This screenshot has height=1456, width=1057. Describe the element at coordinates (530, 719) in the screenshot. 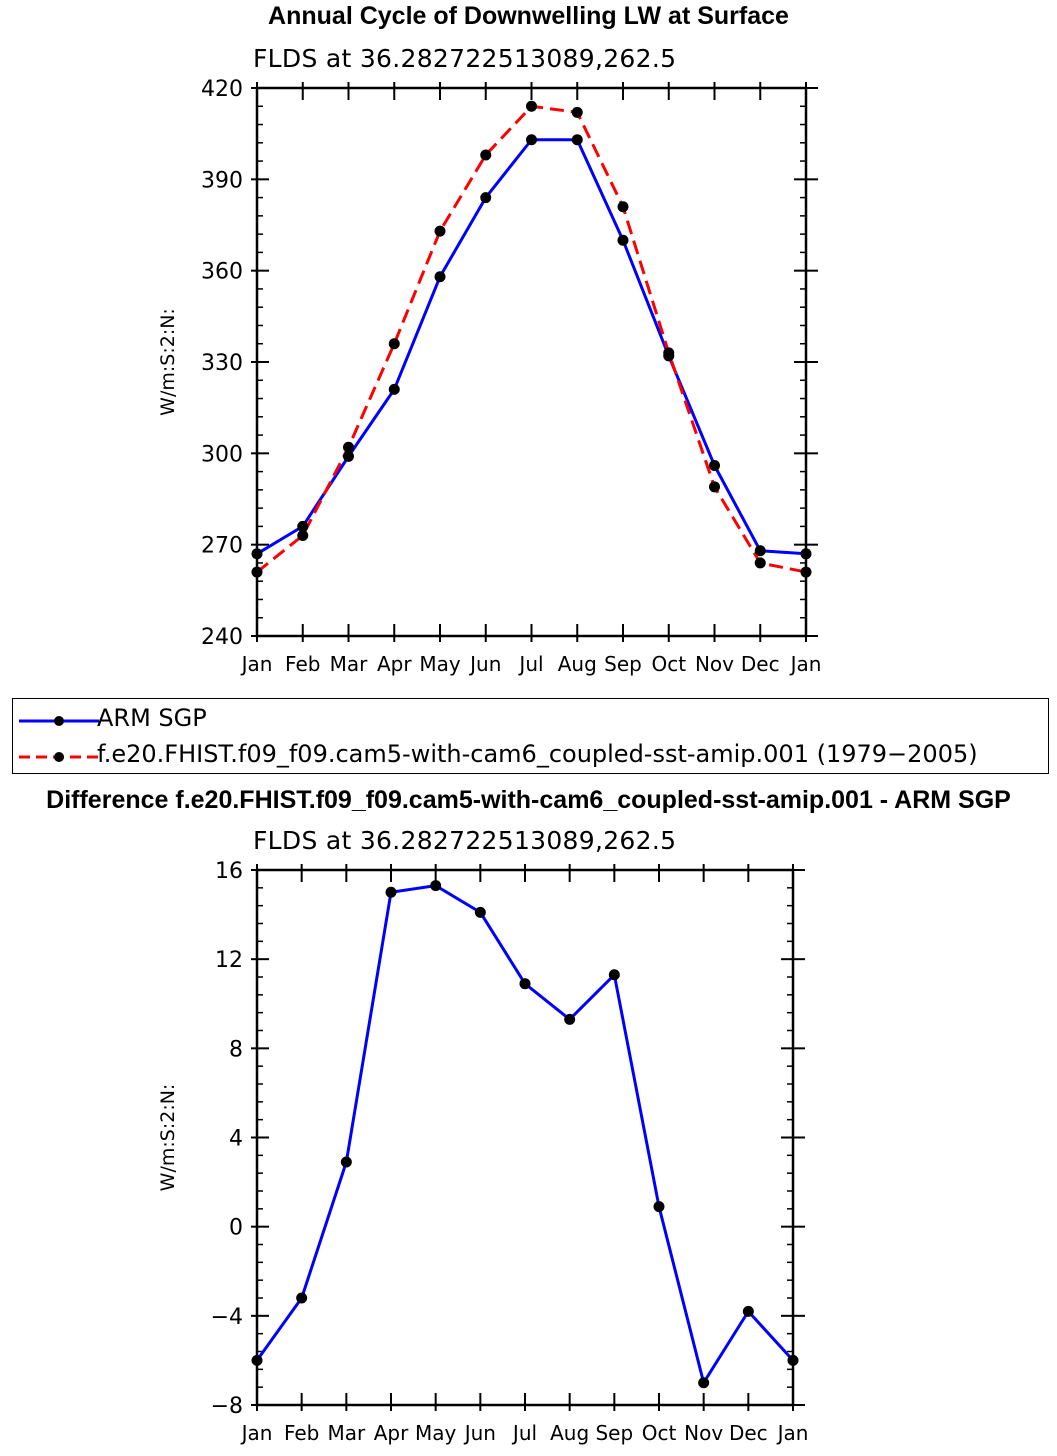

I see `legend-entry-arm-sgp: ARM SGP` at that location.